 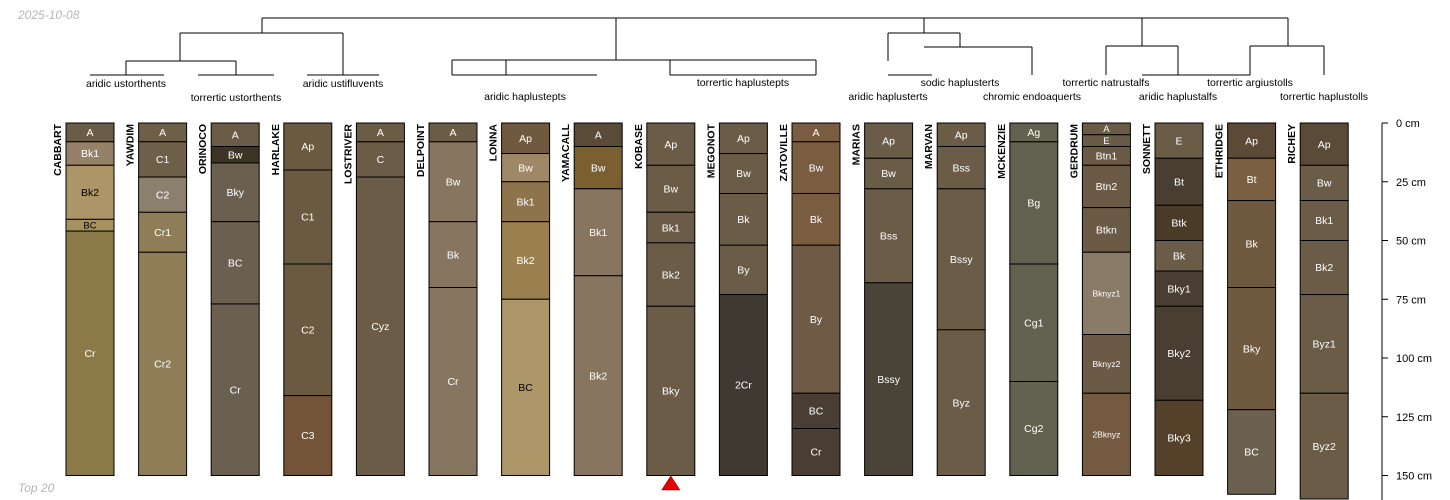 What do you see at coordinates (446, 299) in the screenshot?
I see `profile-delpoint: A Bw Bk Cr DELPOINT` at bounding box center [446, 299].